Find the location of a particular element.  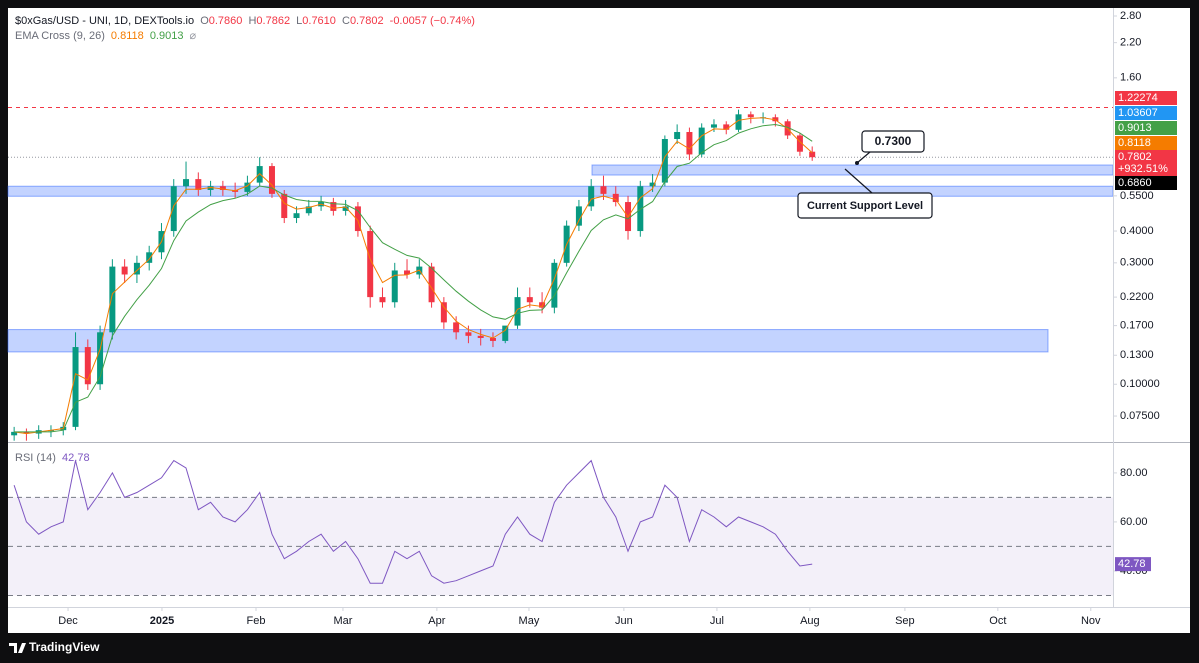

rsi-legend: RSI (14) 42.78 is located at coordinates (52, 458).